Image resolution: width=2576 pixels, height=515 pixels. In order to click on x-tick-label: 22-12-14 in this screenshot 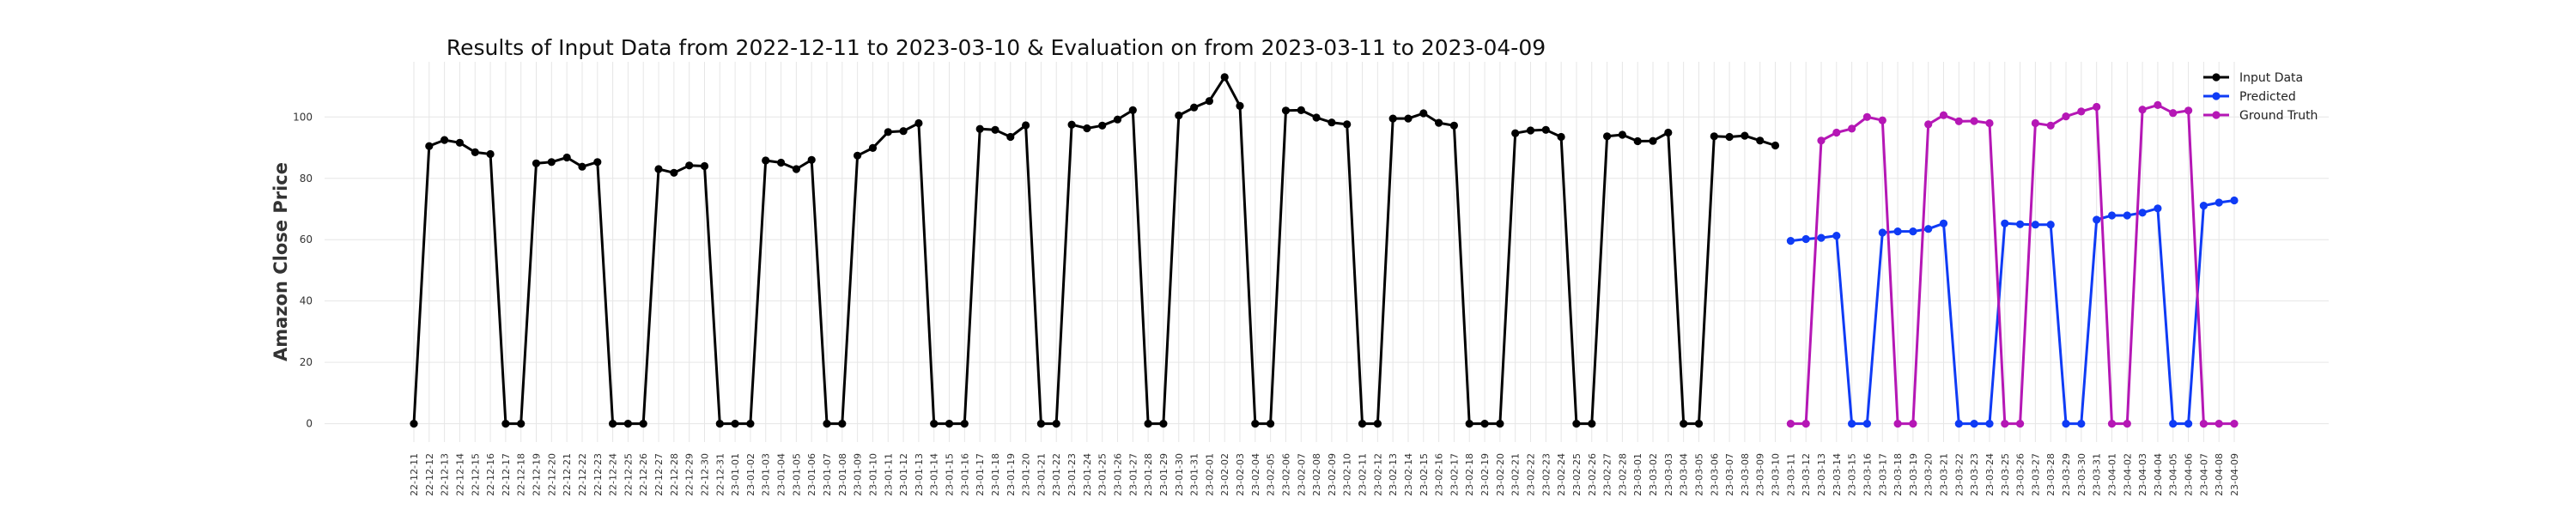, I will do `click(459, 474)`.